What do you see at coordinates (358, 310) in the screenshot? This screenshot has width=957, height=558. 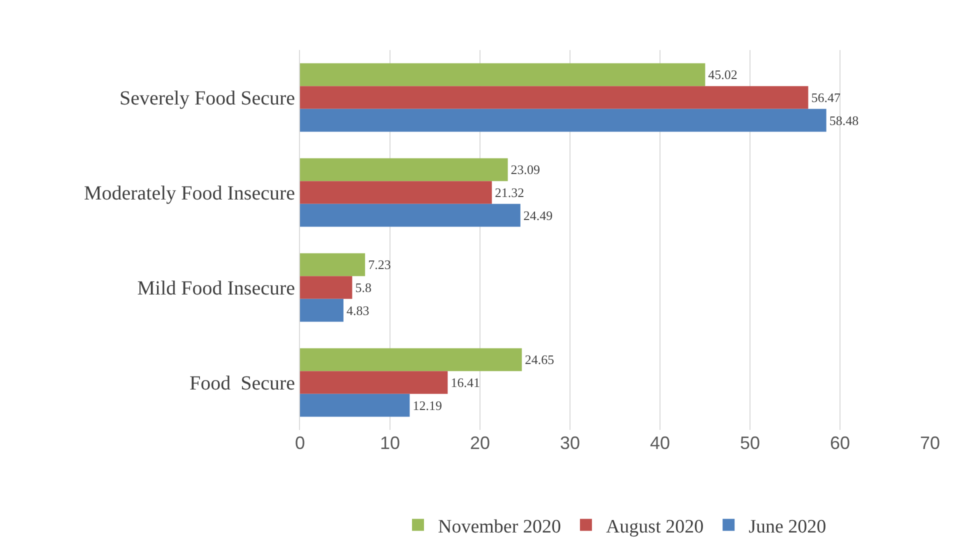 I see `data-label: 4.83` at bounding box center [358, 310].